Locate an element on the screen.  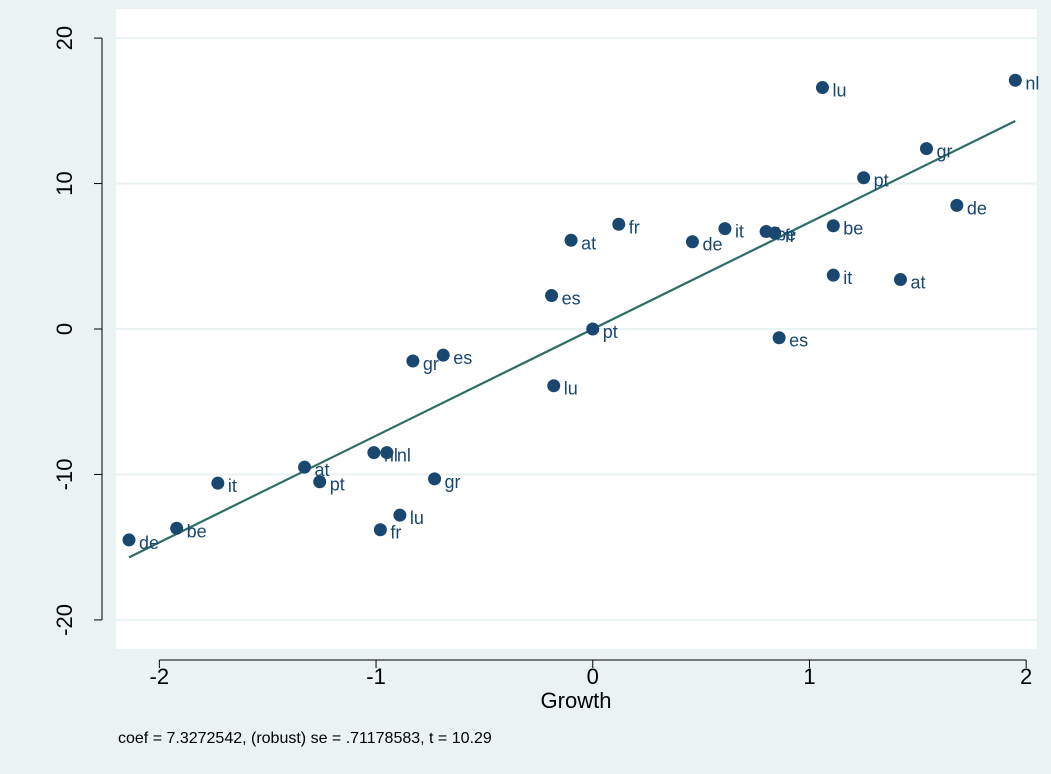
x-tick-label: 1 is located at coordinates (809, 676).